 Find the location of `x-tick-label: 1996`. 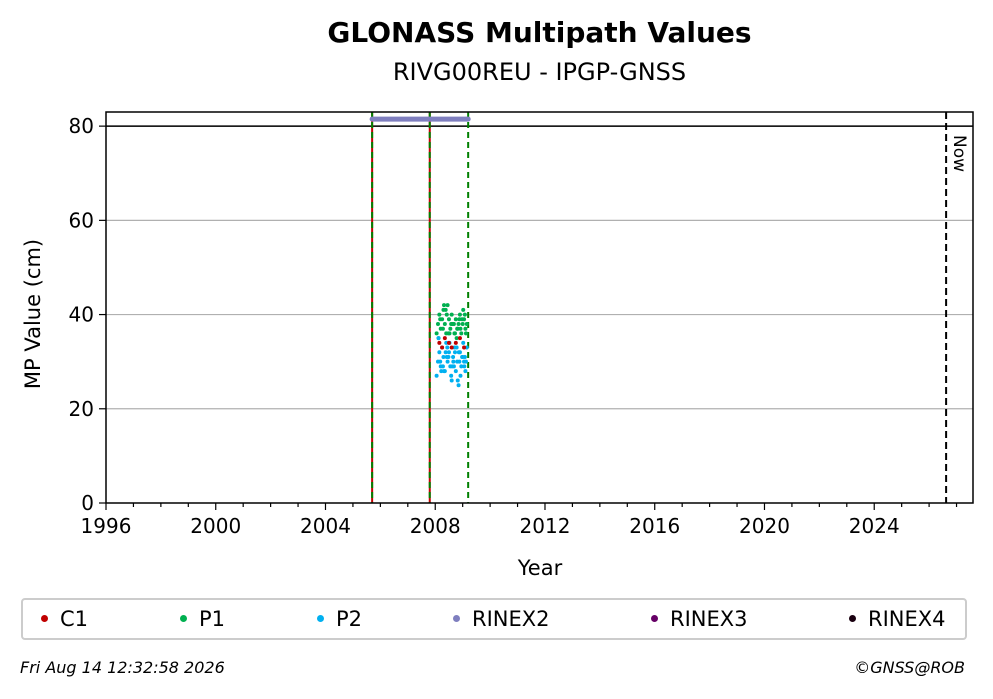

x-tick-label: 1996 is located at coordinates (106, 526).